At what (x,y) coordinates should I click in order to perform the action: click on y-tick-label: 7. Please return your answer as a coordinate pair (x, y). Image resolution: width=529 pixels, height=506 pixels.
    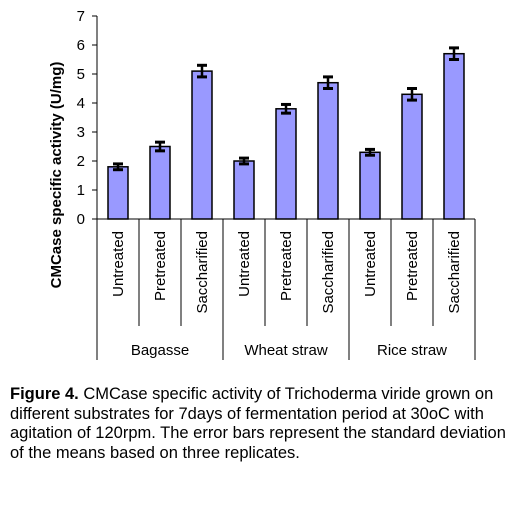
    Looking at the image, I should click on (81, 16).